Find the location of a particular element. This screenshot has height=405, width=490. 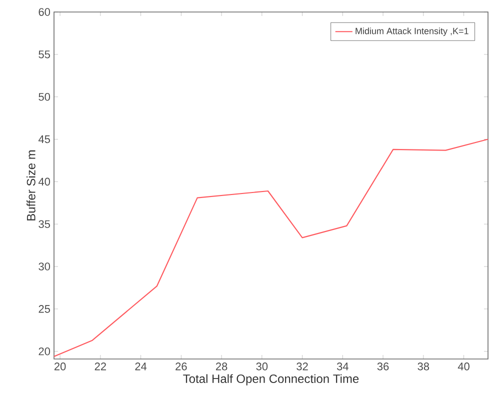

x-axis-title: Total Half Open Connection Time is located at coordinates (271, 380).